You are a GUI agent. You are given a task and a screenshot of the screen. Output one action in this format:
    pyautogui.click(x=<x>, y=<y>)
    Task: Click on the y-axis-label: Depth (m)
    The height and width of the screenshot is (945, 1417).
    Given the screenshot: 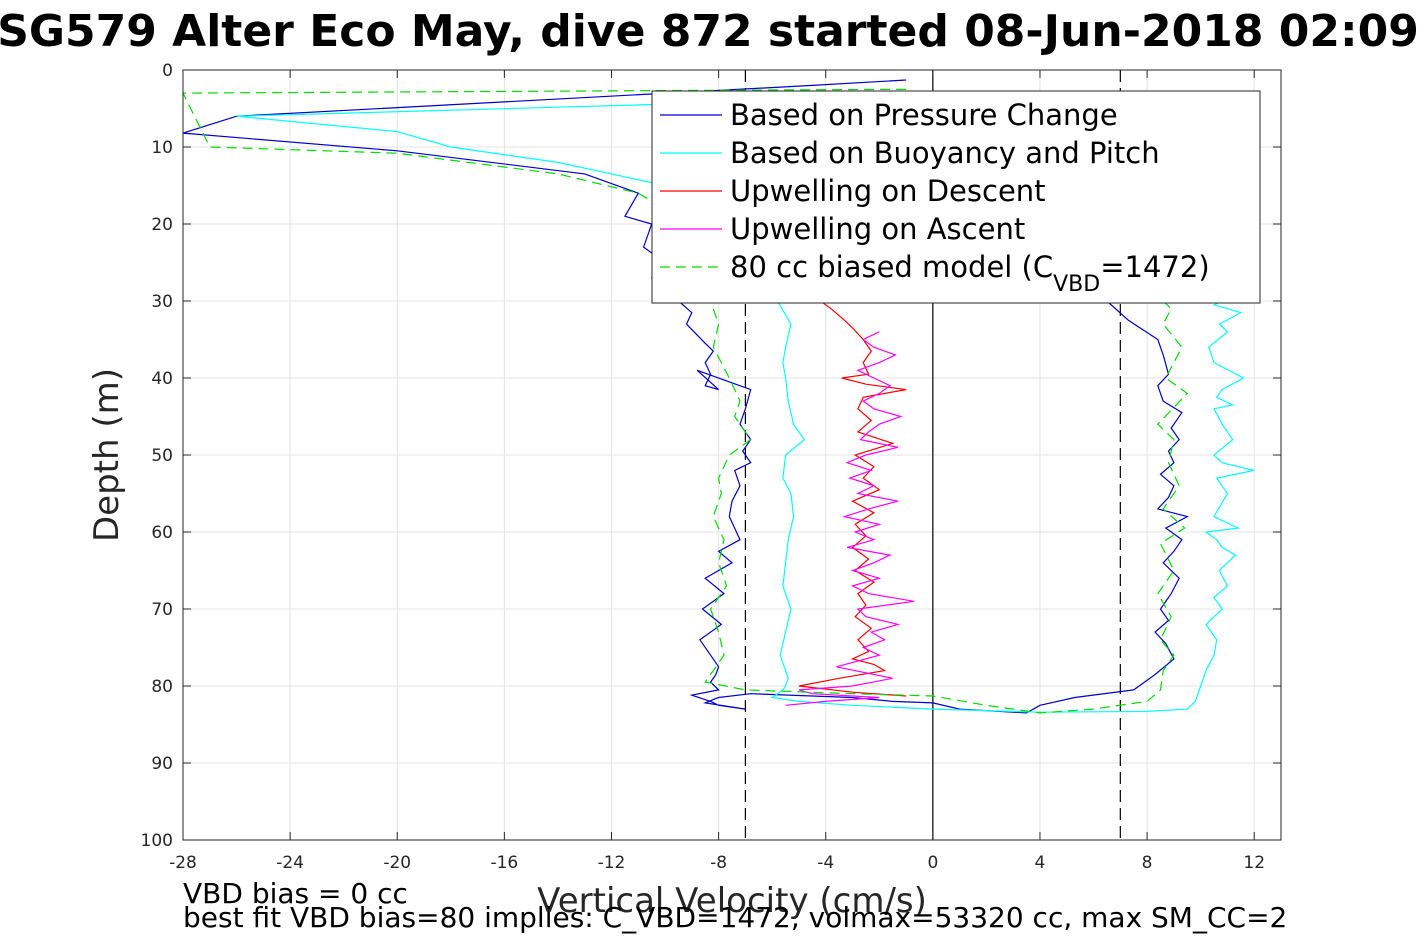 What is the action you would take?
    pyautogui.click(x=107, y=455)
    